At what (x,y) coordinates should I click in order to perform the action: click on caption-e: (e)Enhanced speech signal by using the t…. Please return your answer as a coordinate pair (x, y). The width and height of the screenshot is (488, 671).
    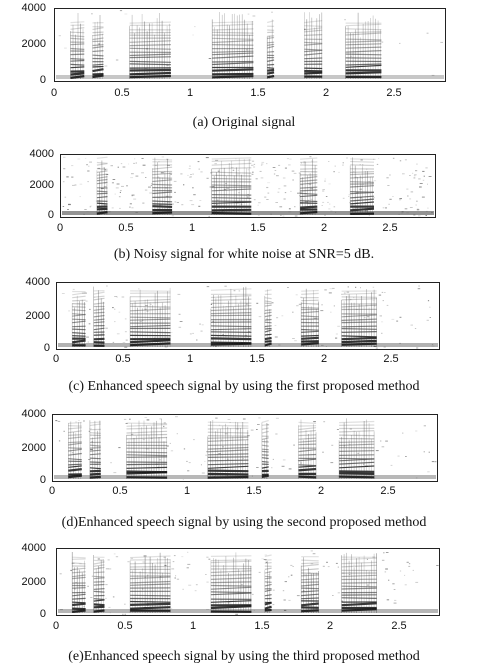
    Looking at the image, I should click on (244, 656).